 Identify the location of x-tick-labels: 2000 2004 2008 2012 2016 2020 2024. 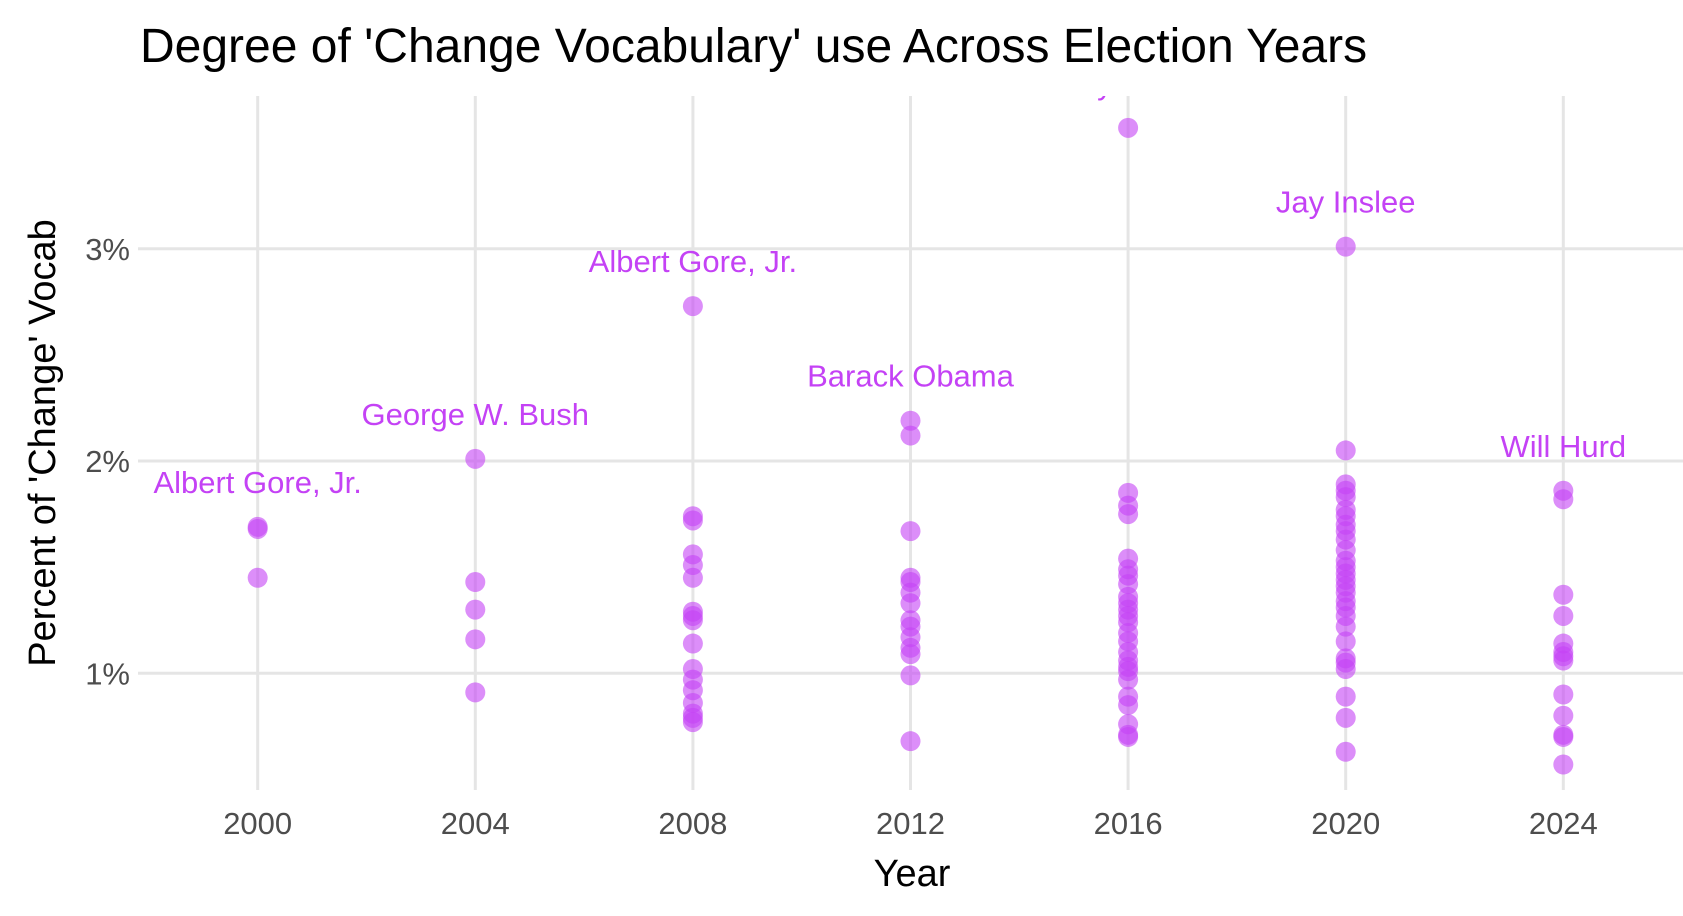
(910, 823).